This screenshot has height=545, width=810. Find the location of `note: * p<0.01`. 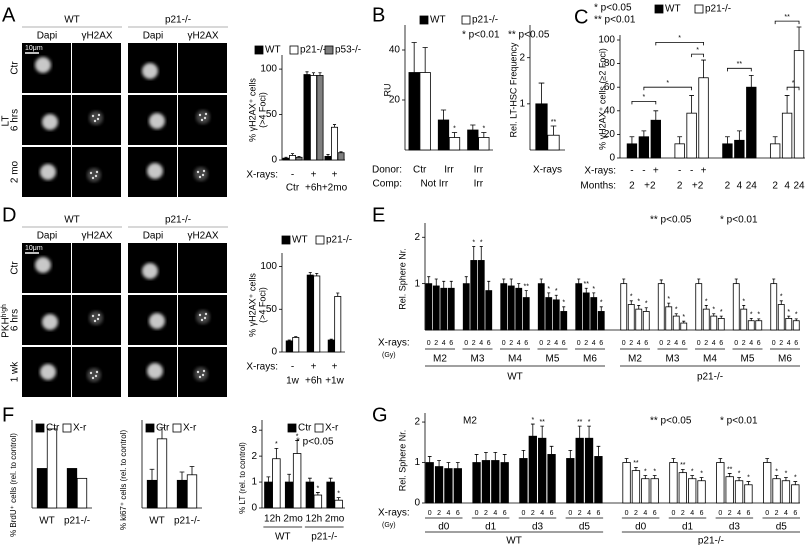

note: * p<0.01 is located at coordinates (739, 421).